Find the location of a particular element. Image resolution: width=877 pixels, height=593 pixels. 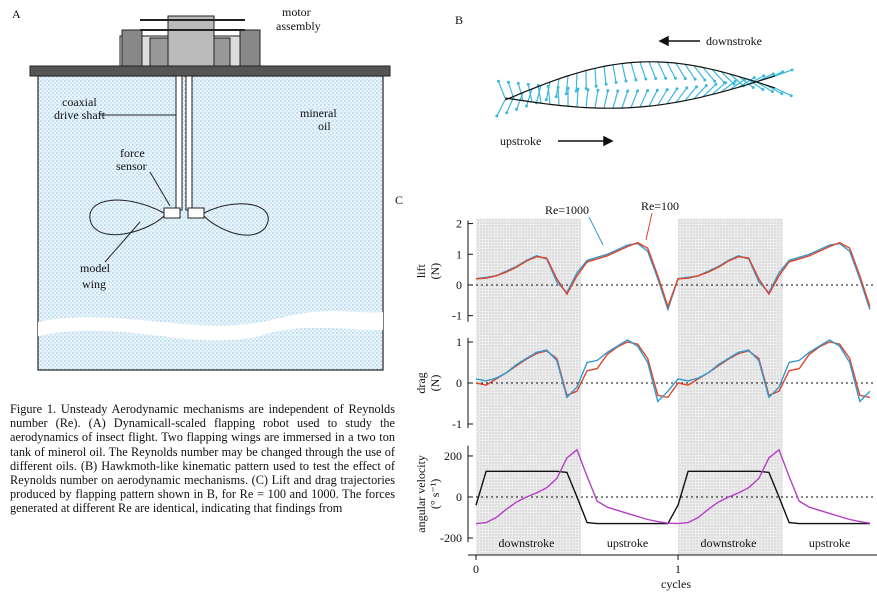

legend-label: Re=100 is located at coordinates (660, 206).